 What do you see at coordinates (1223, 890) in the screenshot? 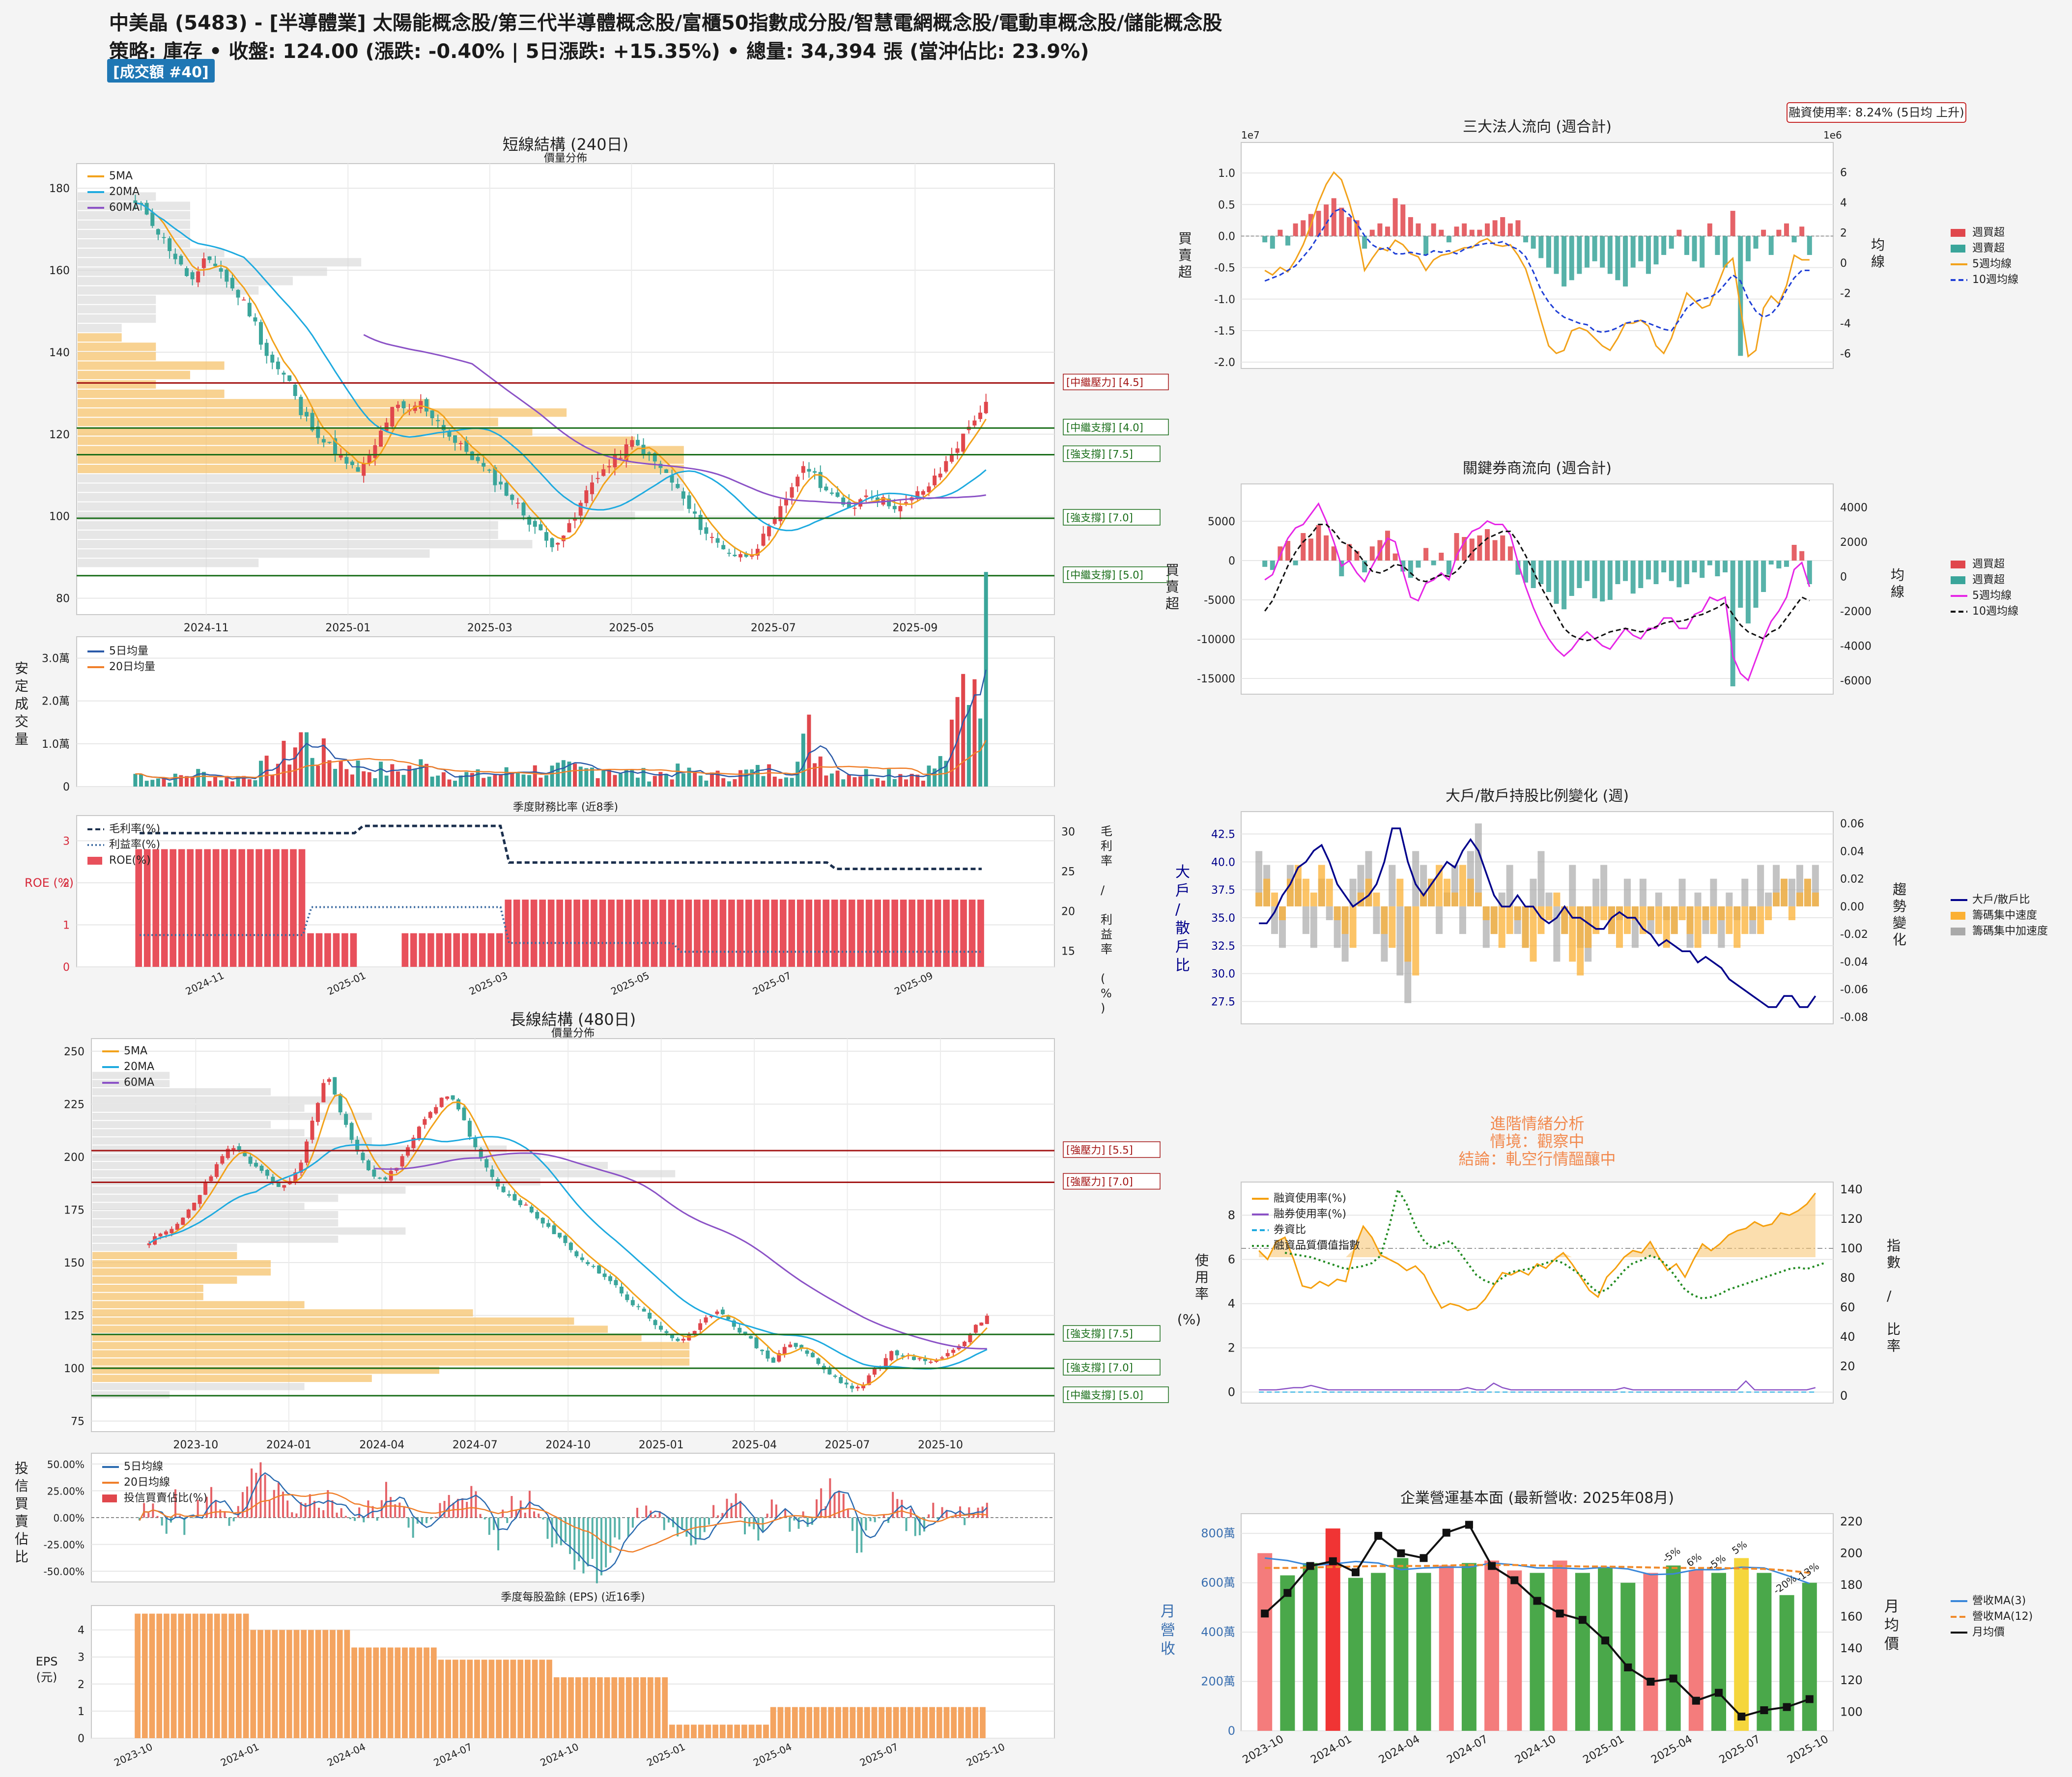
I see `holders-ytick-left: 37.5` at bounding box center [1223, 890].